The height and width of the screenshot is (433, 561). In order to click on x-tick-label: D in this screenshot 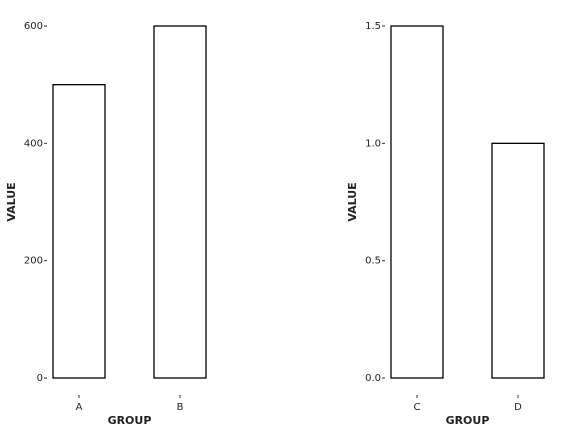, I will do `click(518, 407)`.